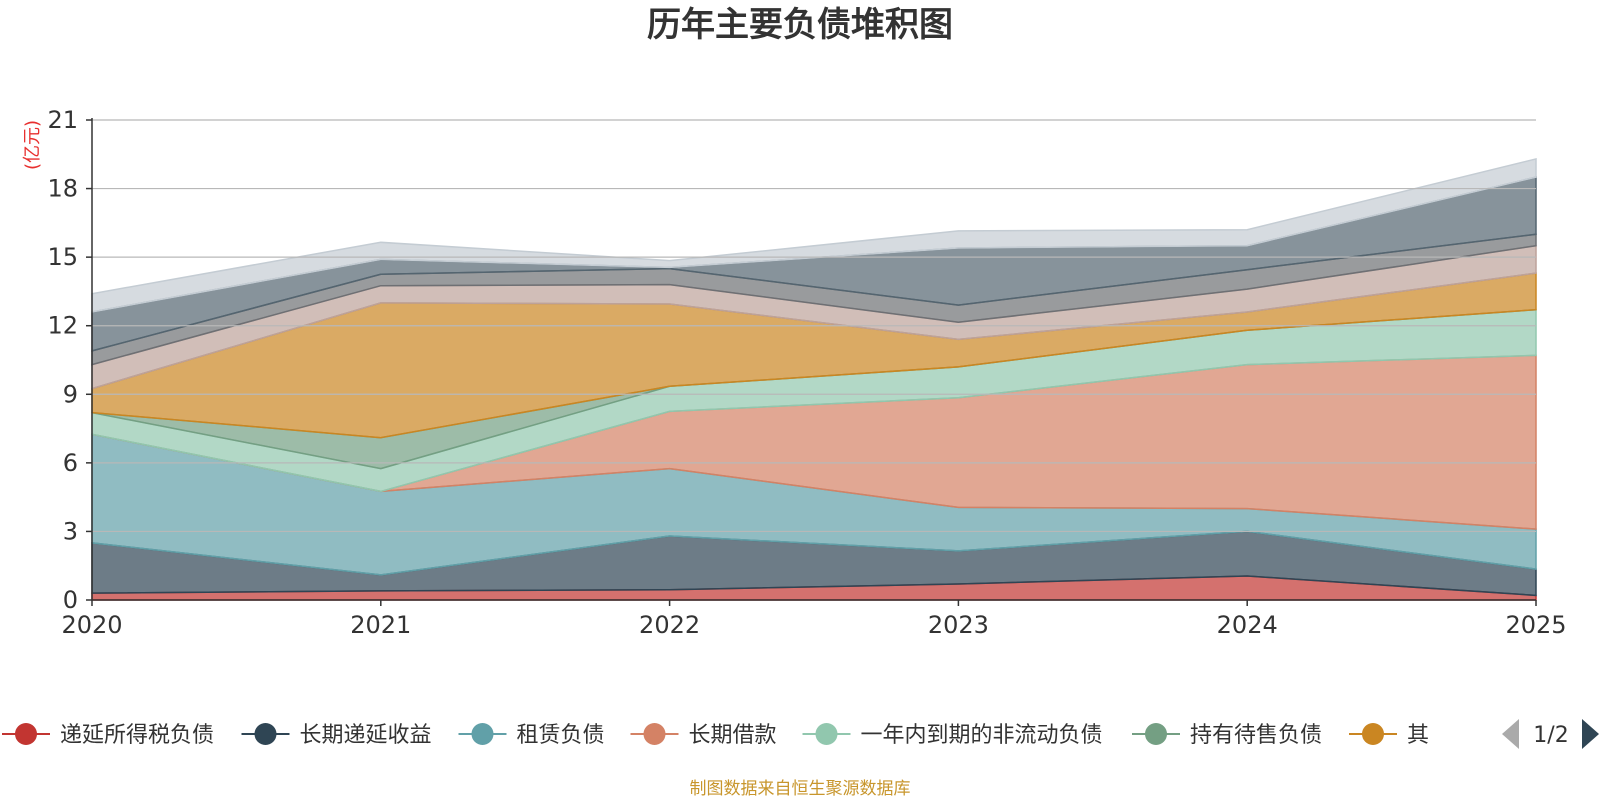 The height and width of the screenshot is (800, 1600). What do you see at coordinates (1590, 734) in the screenshot?
I see `legend-next-page-icon` at bounding box center [1590, 734].